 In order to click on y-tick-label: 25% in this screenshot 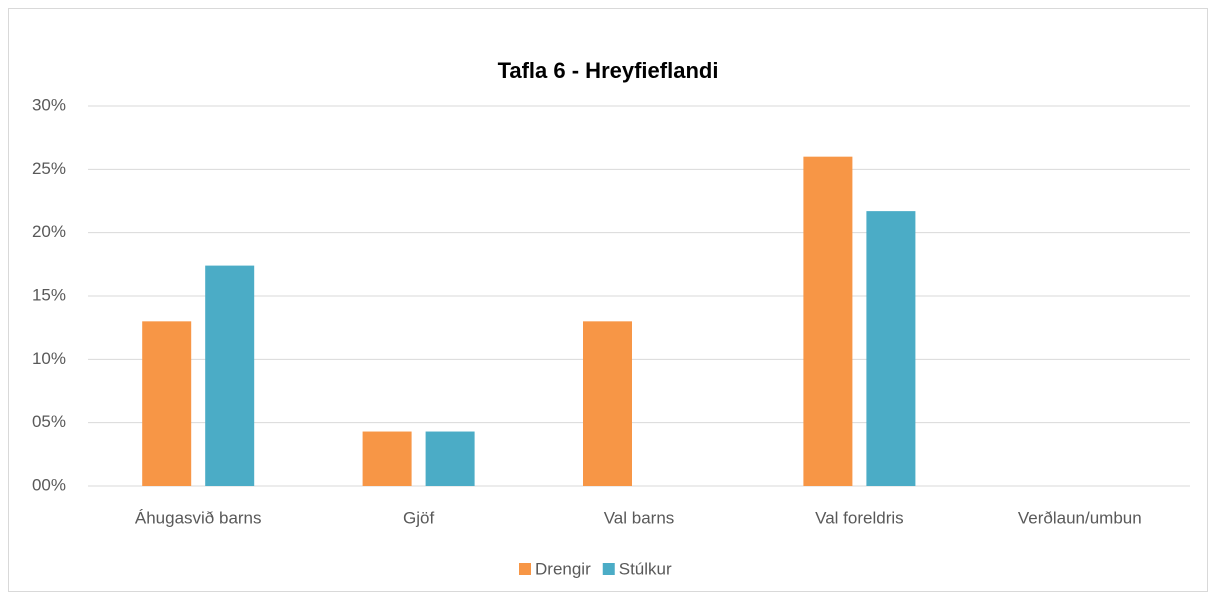, I will do `click(49, 168)`.